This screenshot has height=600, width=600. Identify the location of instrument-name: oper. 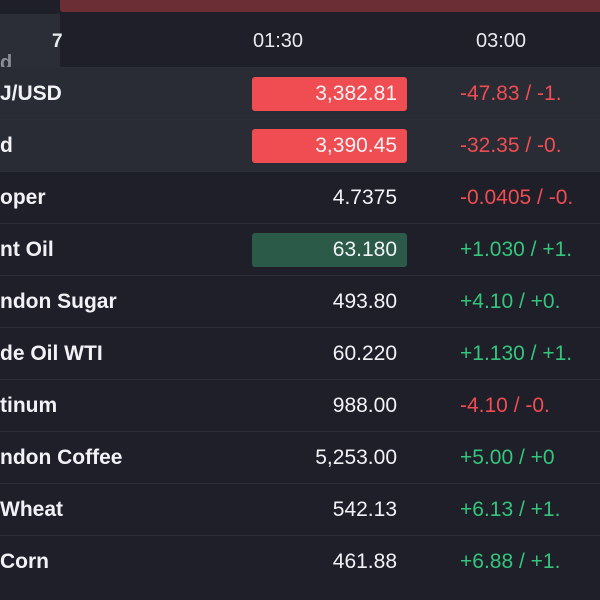
(23, 197).